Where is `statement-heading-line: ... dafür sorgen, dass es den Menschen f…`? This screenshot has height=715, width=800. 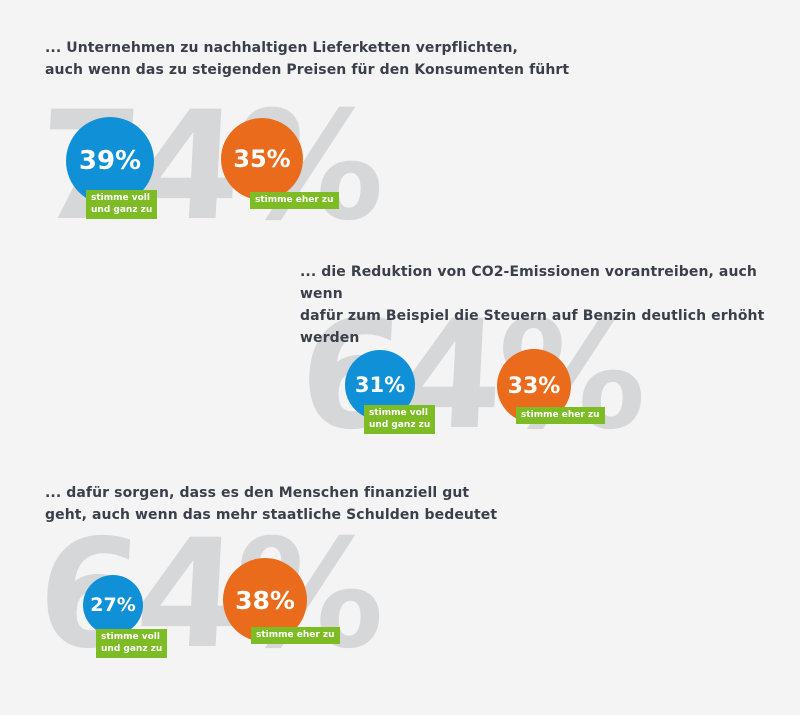 statement-heading-line: ... dafür sorgen, dass es den Menschen f… is located at coordinates (257, 493).